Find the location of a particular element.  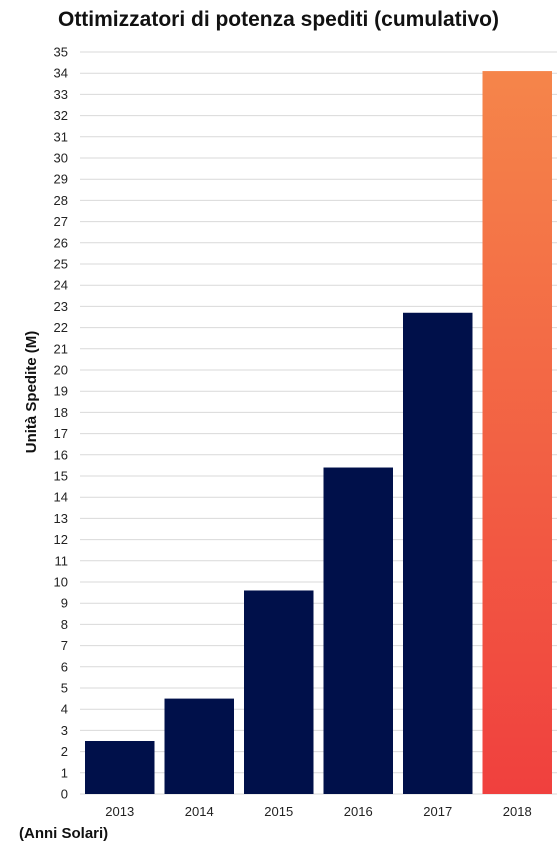

bar-2015 is located at coordinates (279, 692).